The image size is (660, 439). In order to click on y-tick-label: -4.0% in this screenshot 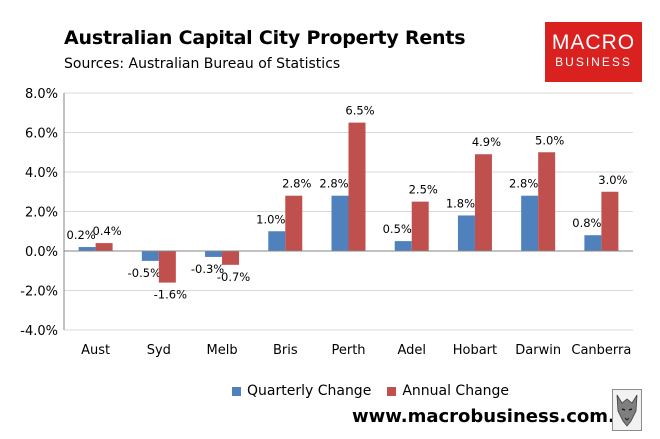, I will do `click(39, 331)`.